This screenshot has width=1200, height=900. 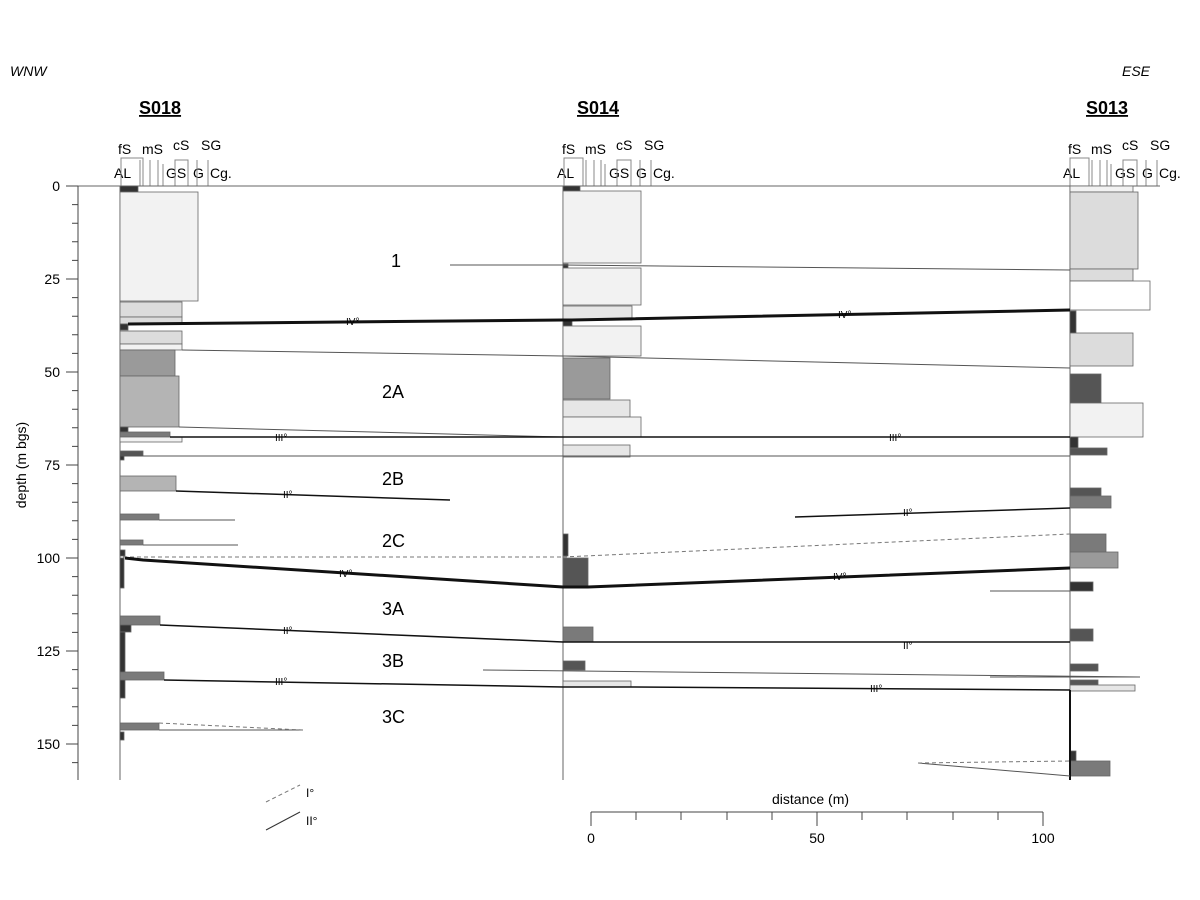 I want to click on legend-swatch-i, so click(x=283, y=793).